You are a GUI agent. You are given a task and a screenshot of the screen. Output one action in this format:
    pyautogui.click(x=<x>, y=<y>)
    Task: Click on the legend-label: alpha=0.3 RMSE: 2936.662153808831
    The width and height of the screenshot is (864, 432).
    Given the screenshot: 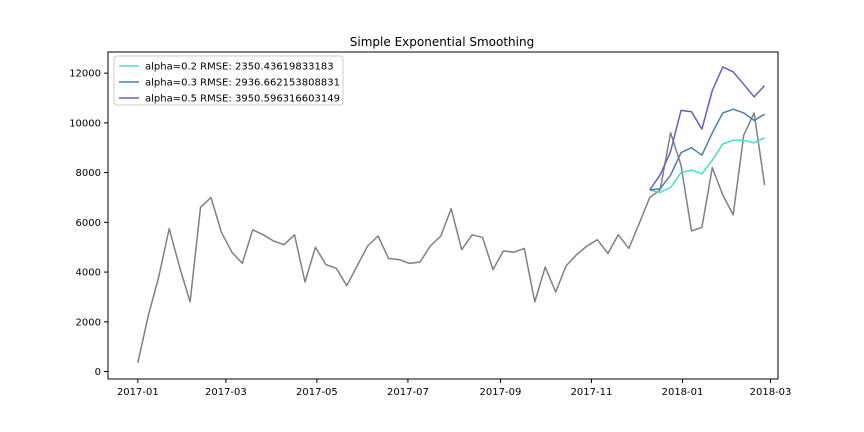 What is the action you would take?
    pyautogui.click(x=242, y=83)
    